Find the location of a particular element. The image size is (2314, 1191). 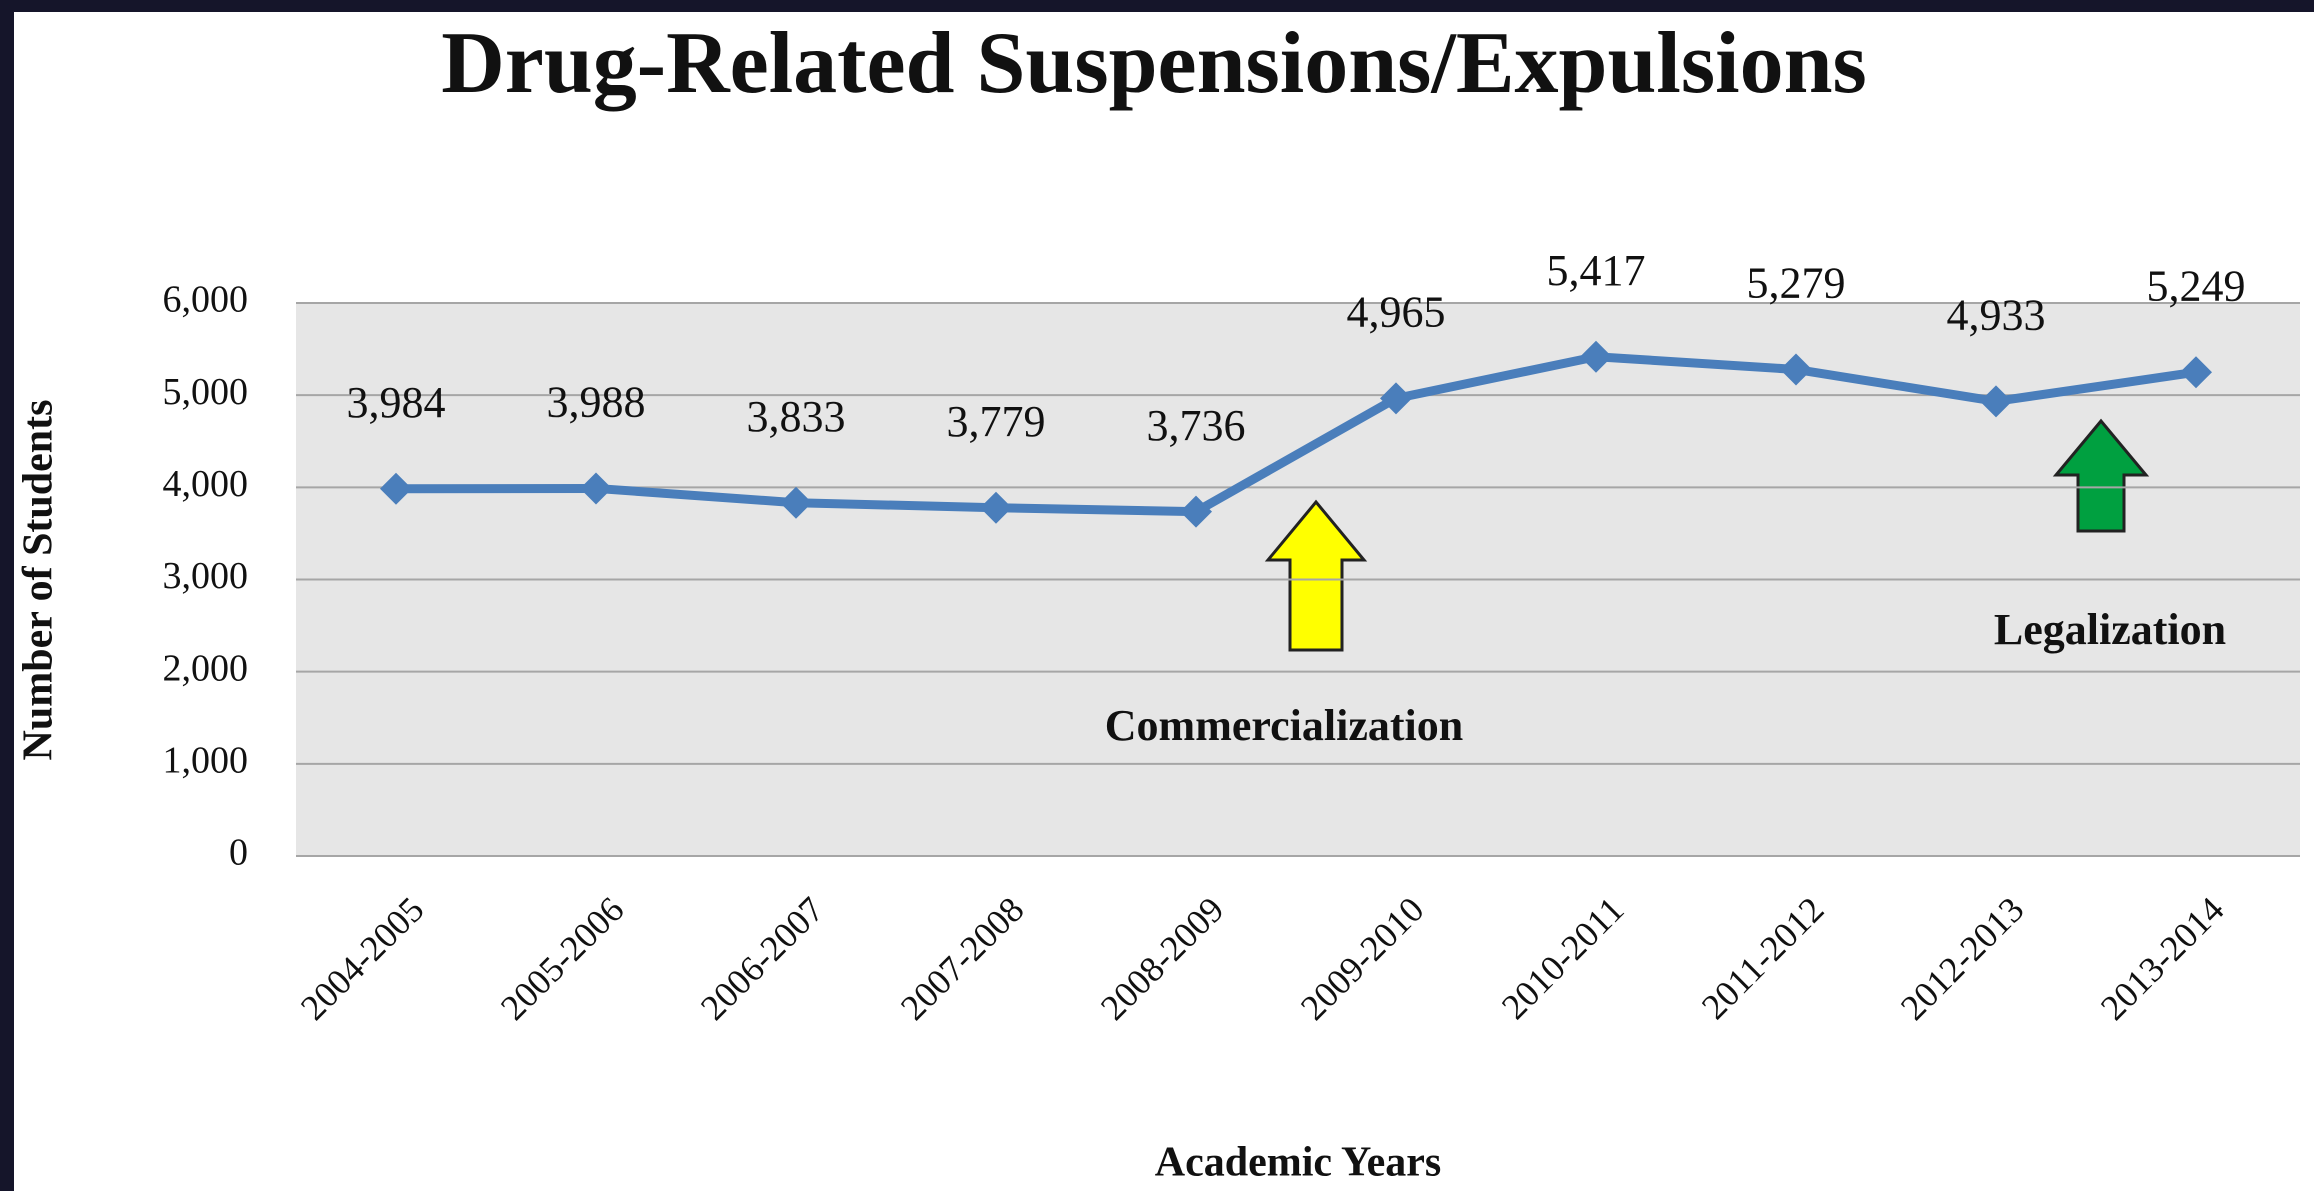

y-tick-label: 4,000 is located at coordinates (206, 484).